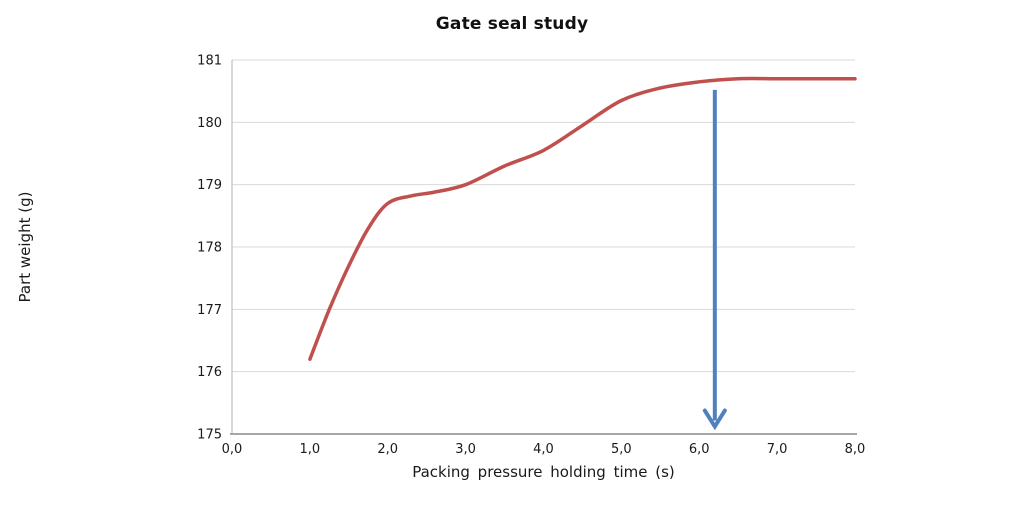 Image resolution: width=1024 pixels, height=512 pixels. Describe the element at coordinates (209, 248) in the screenshot. I see `y-tick-label: 178` at that location.